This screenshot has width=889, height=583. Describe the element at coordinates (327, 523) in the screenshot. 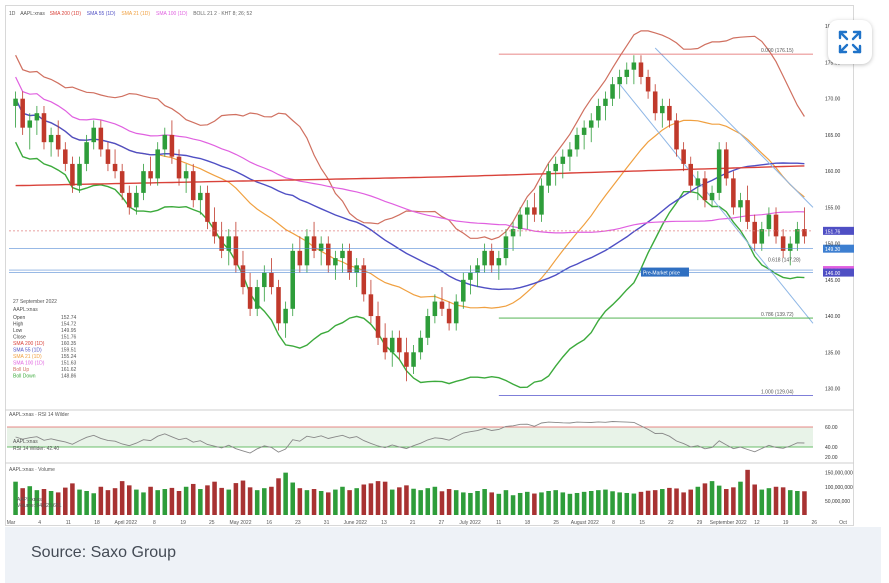

I see `x-tick-label: 31` at that location.